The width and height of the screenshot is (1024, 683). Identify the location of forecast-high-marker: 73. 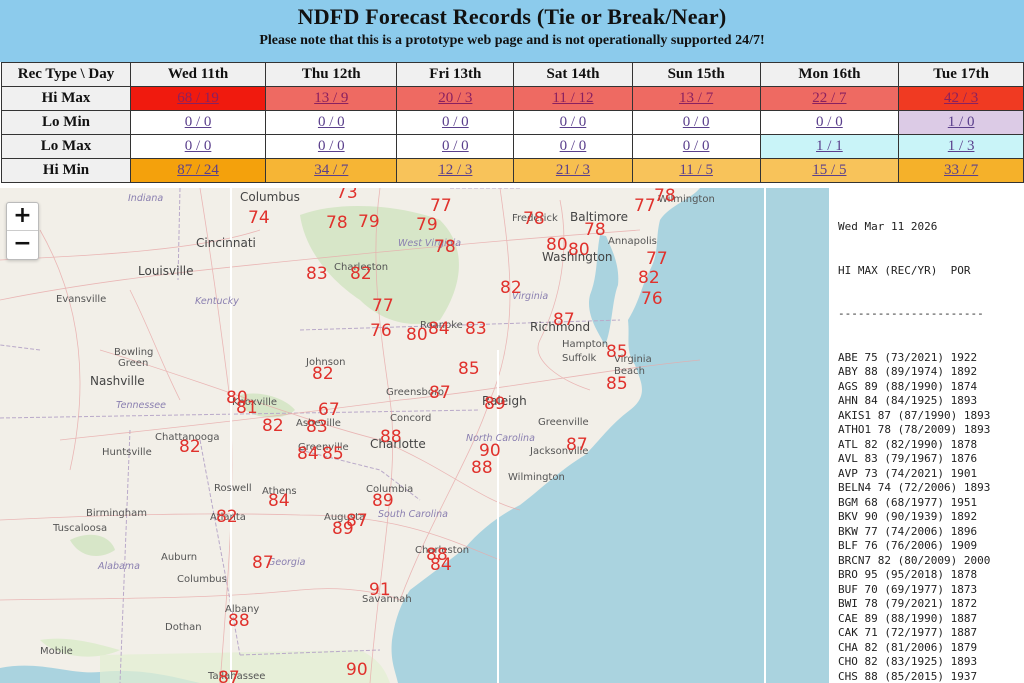
(347, 195).